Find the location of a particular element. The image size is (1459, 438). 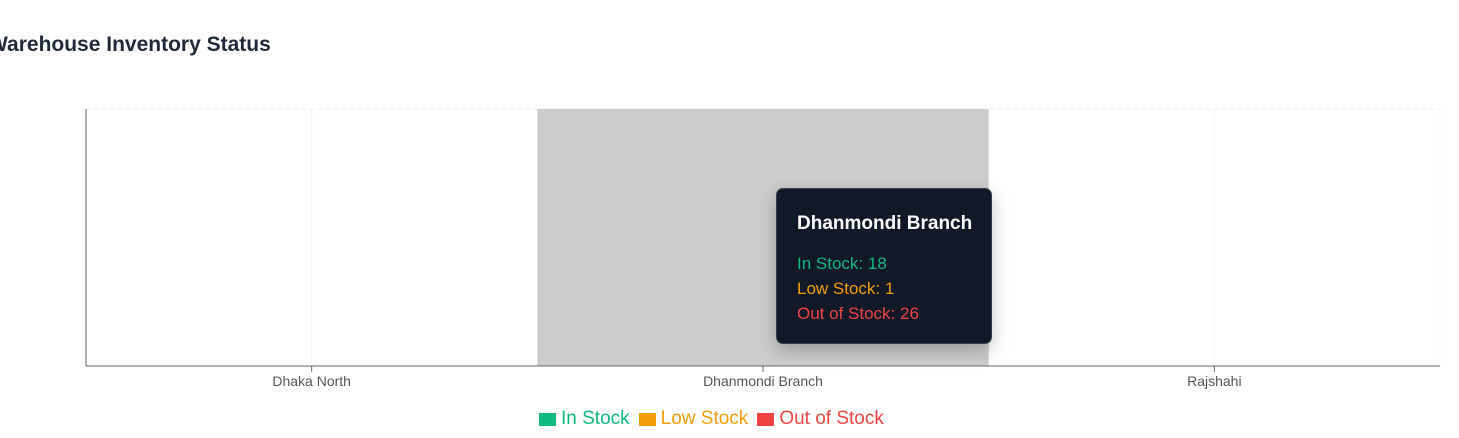

legend-item-low-stock: Low Stock is located at coordinates (693, 419).